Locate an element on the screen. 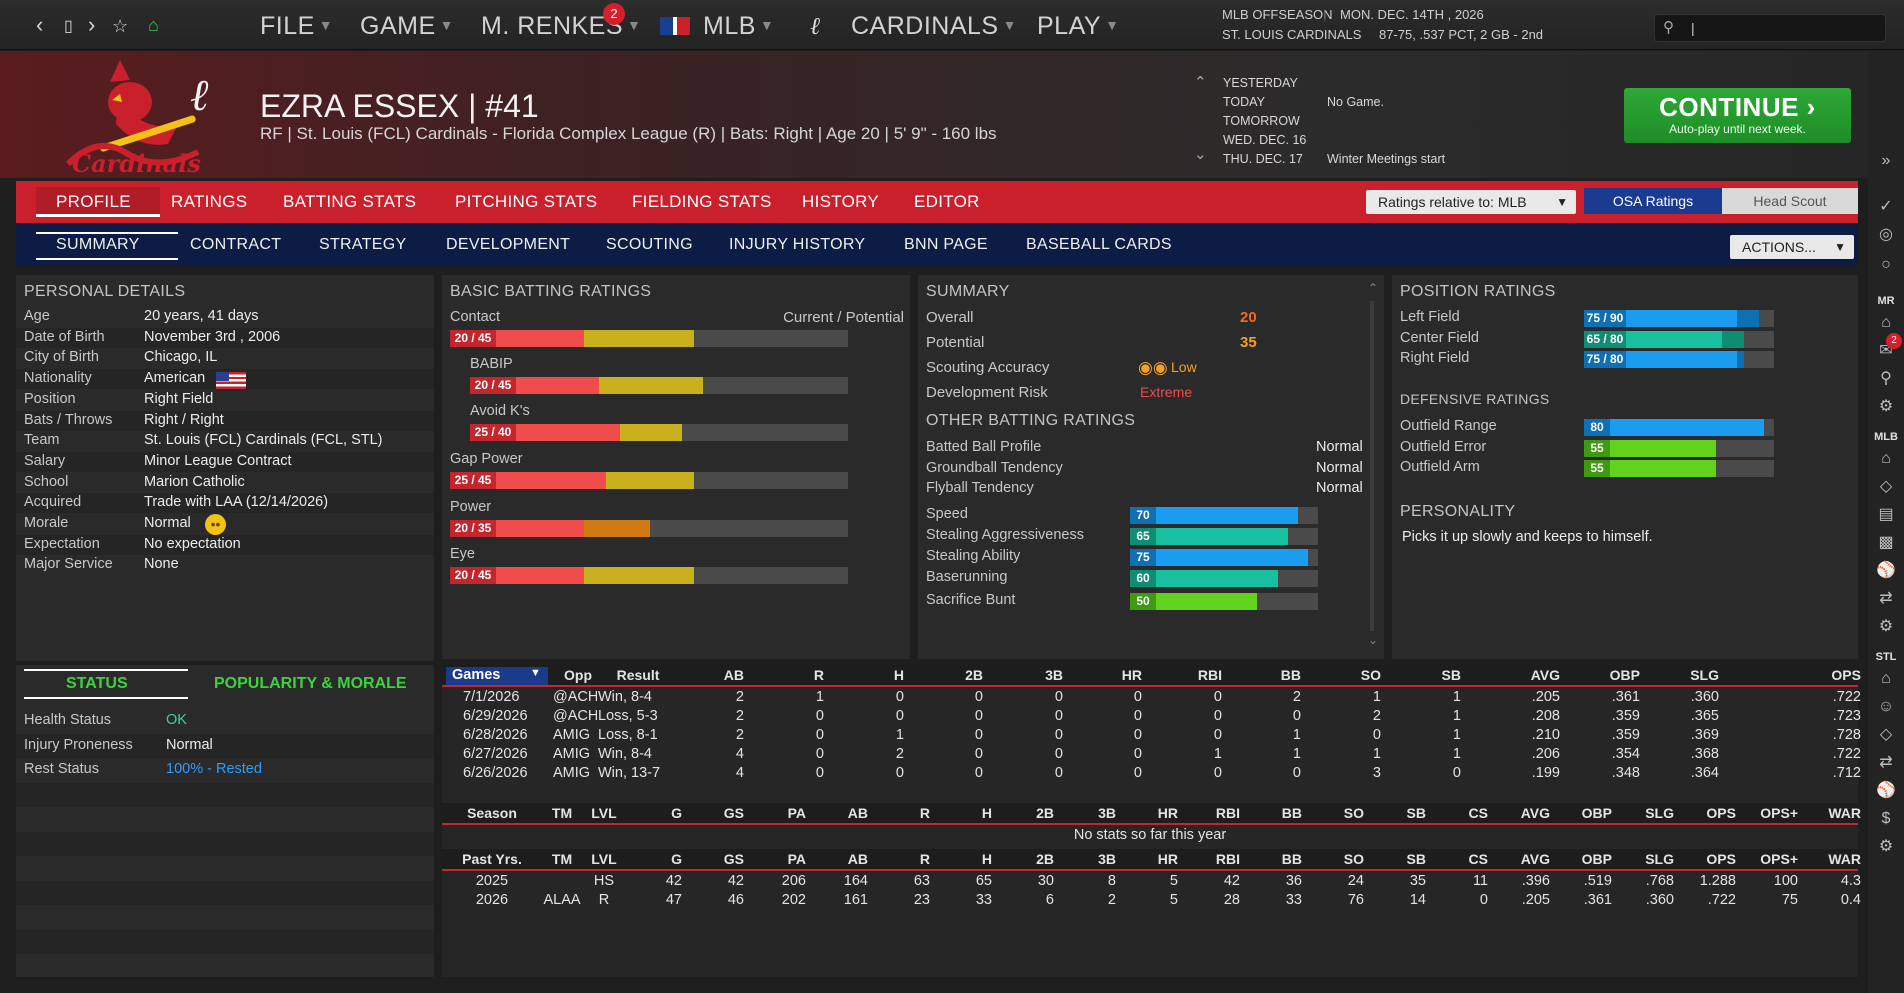  detail-label: Salary is located at coordinates (45, 460).